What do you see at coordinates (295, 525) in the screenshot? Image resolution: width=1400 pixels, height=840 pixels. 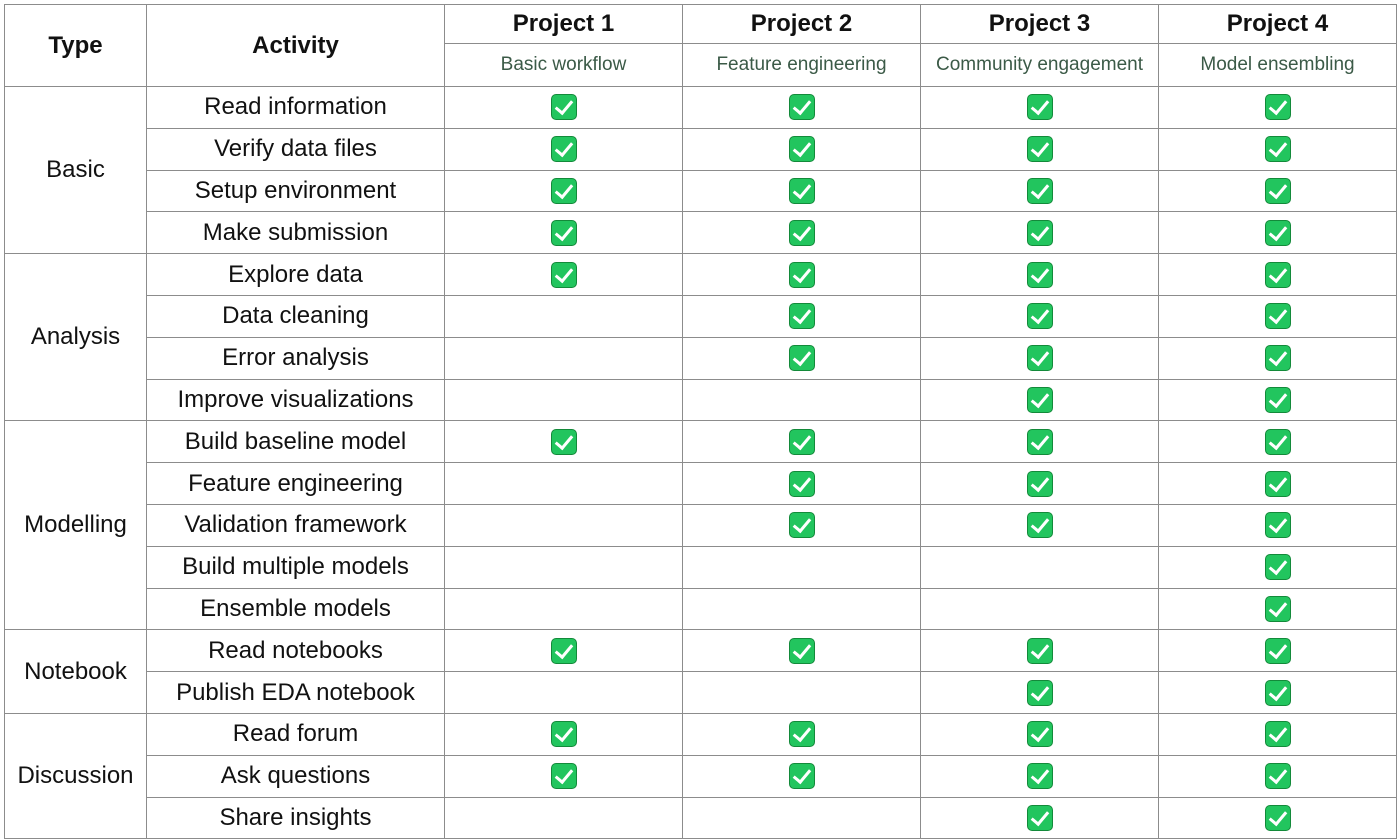 I see `activity-cell: Validation framework` at bounding box center [295, 525].